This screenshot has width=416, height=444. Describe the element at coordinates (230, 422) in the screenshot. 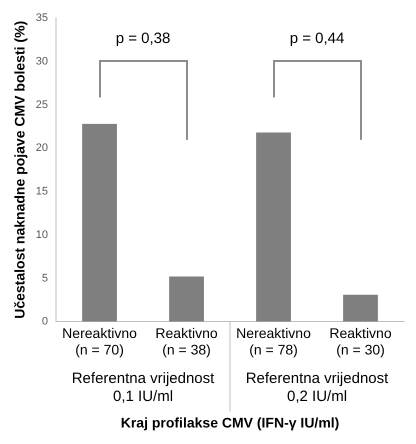

I see `x-axis-title: Kraj profilakse CMV (IFN-γ IU/ml)` at that location.